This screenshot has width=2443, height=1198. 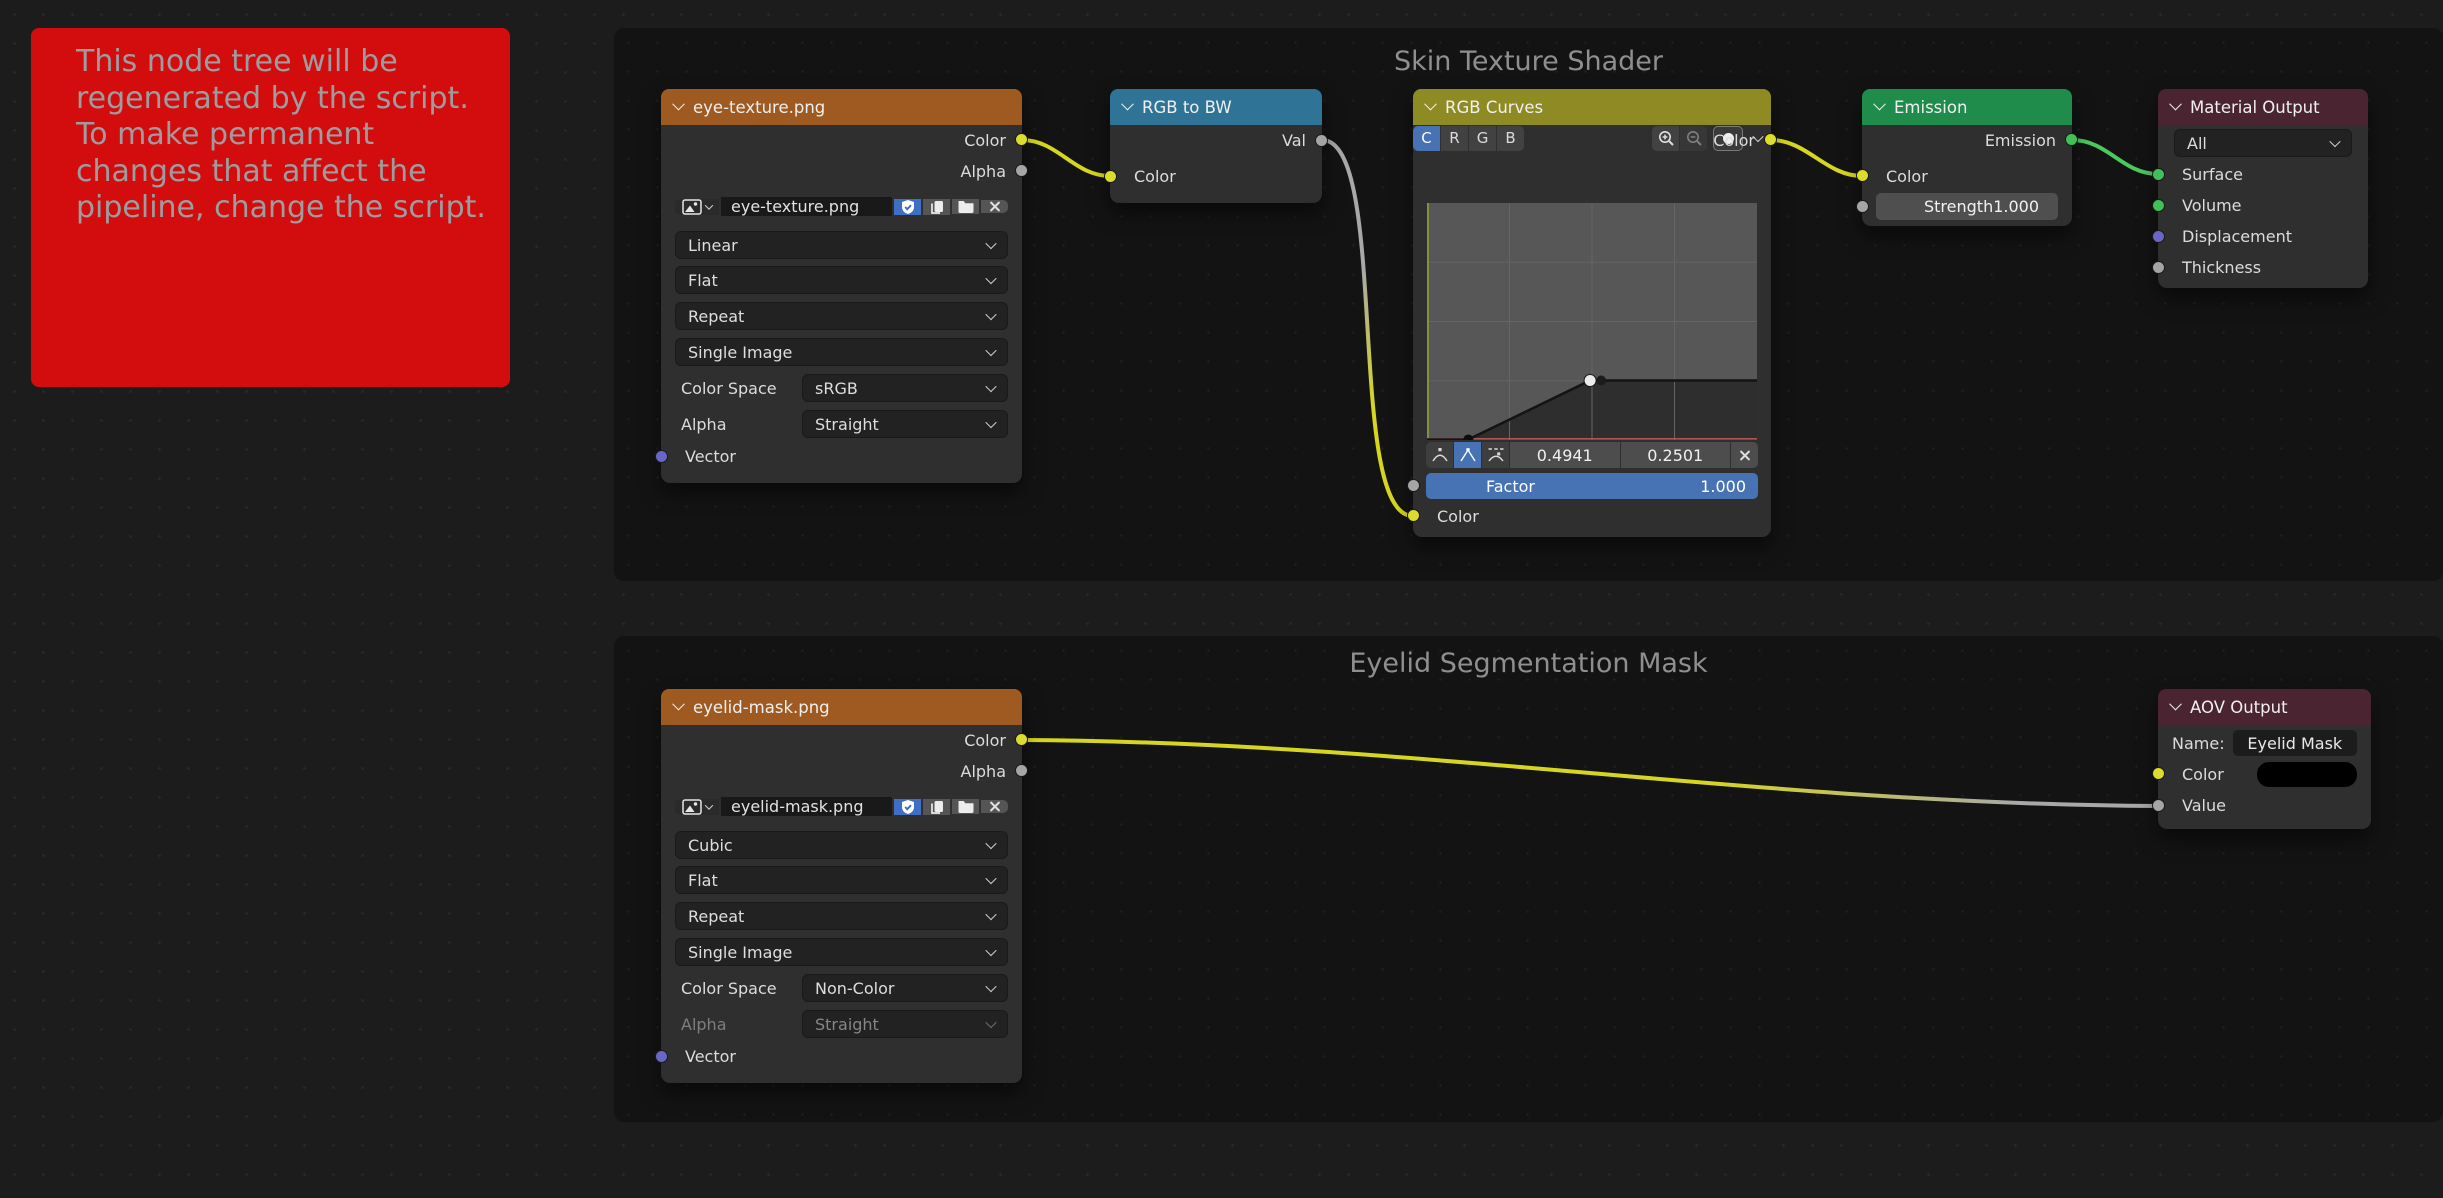 What do you see at coordinates (2158, 267) in the screenshot?
I see `socket-thickness-input` at bounding box center [2158, 267].